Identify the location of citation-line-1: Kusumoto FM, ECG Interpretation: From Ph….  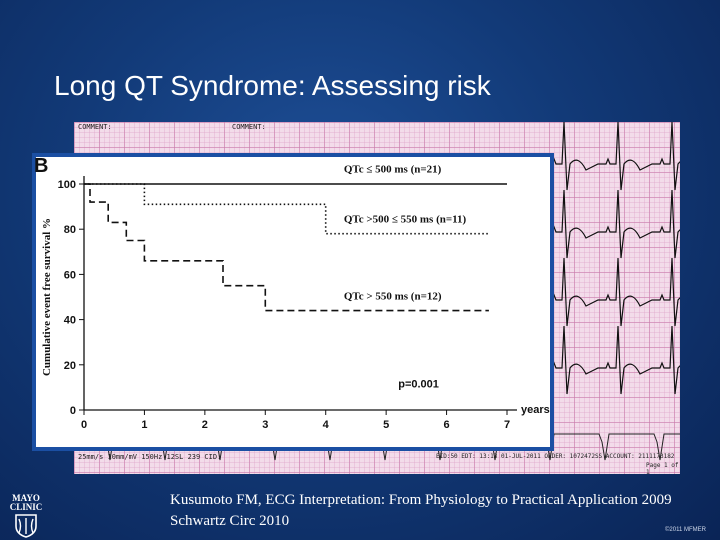
(421, 500).